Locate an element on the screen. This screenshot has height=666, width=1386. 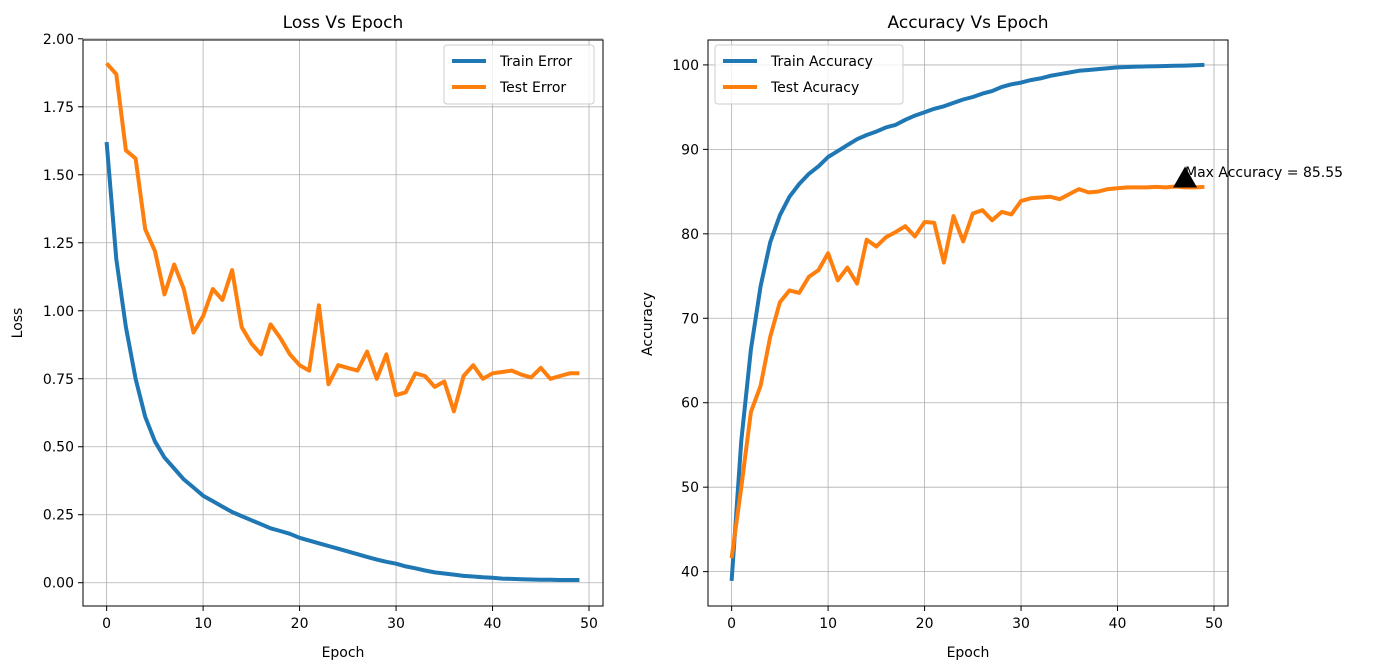
loss-x-tick-label: 40 is located at coordinates (493, 624).